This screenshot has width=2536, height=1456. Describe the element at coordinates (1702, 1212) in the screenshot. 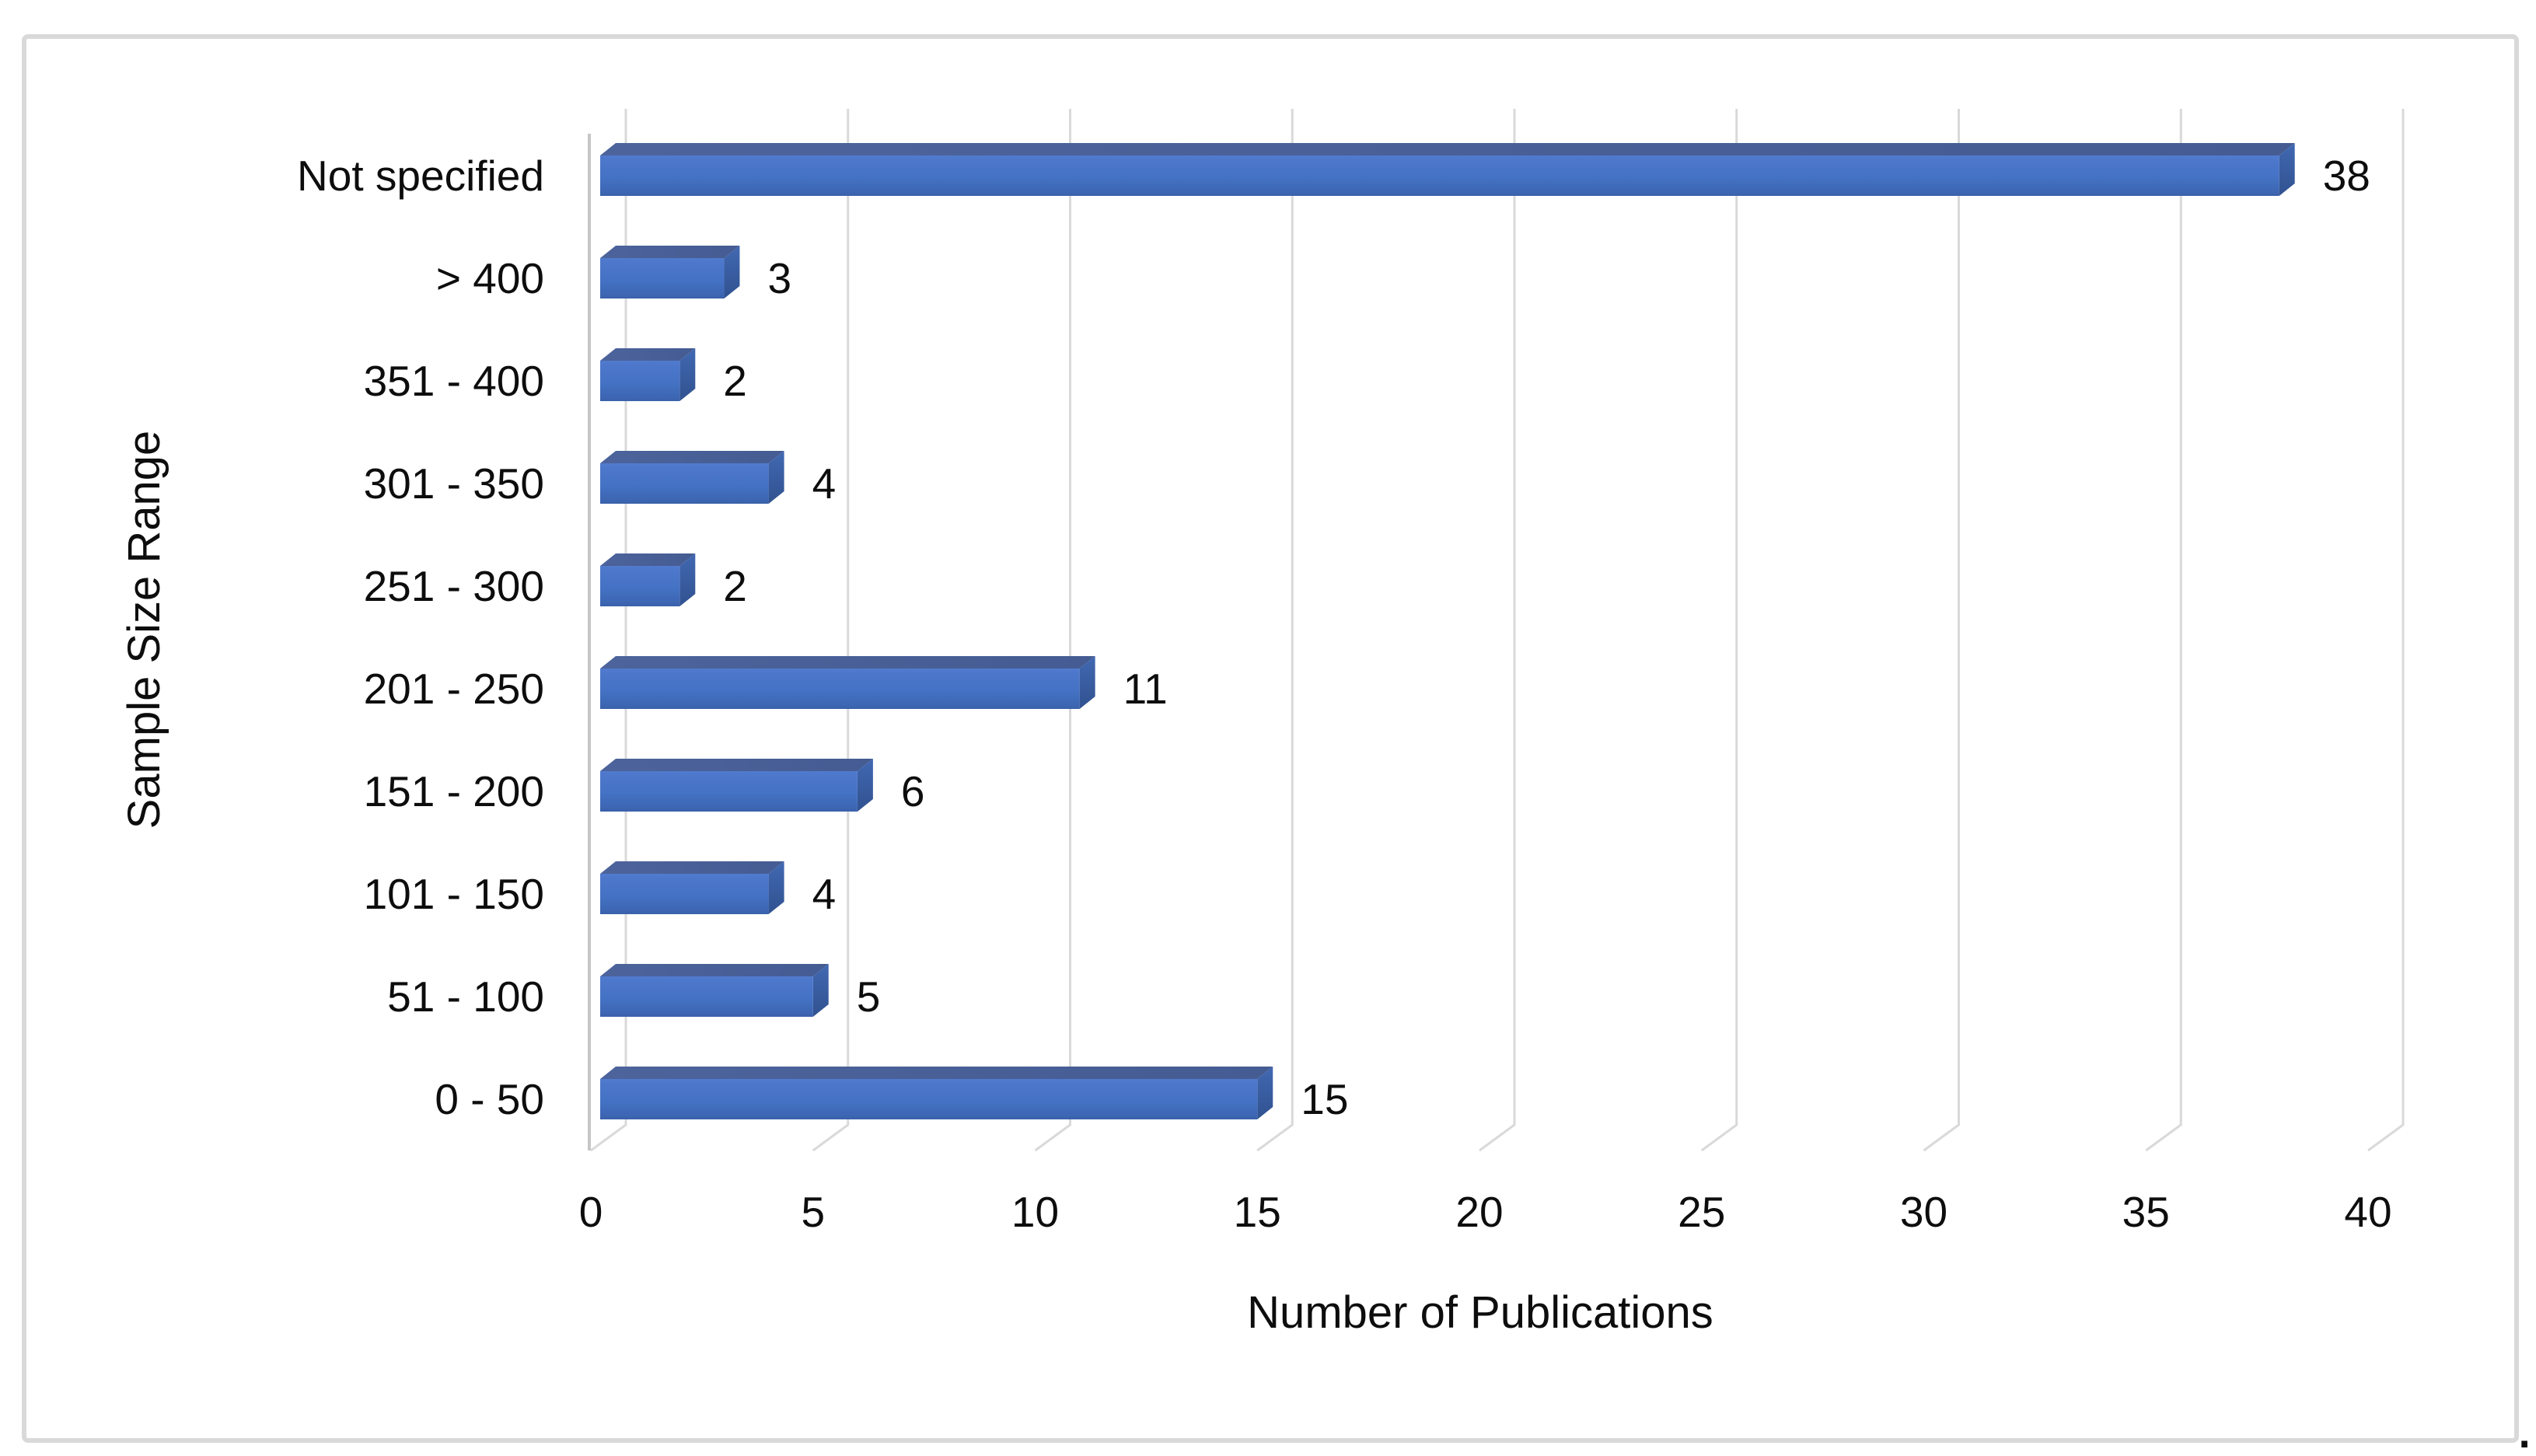

I see `x-tick-label: 25` at that location.